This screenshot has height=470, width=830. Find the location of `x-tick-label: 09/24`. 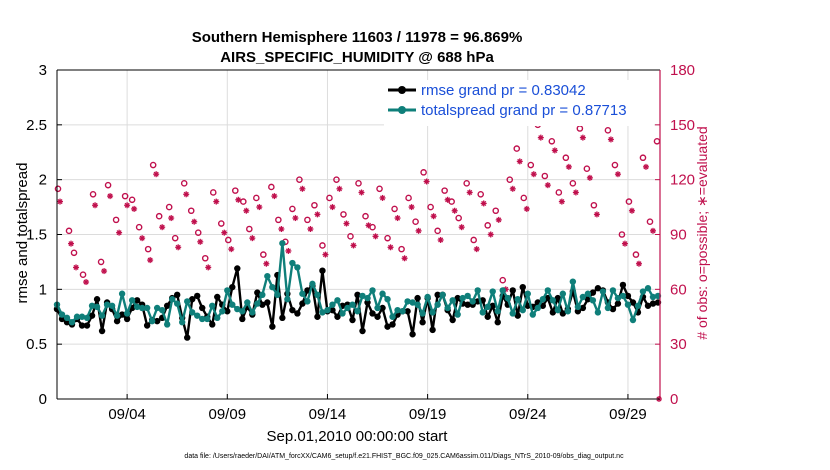

x-tick-label: 09/24 is located at coordinates (528, 414).